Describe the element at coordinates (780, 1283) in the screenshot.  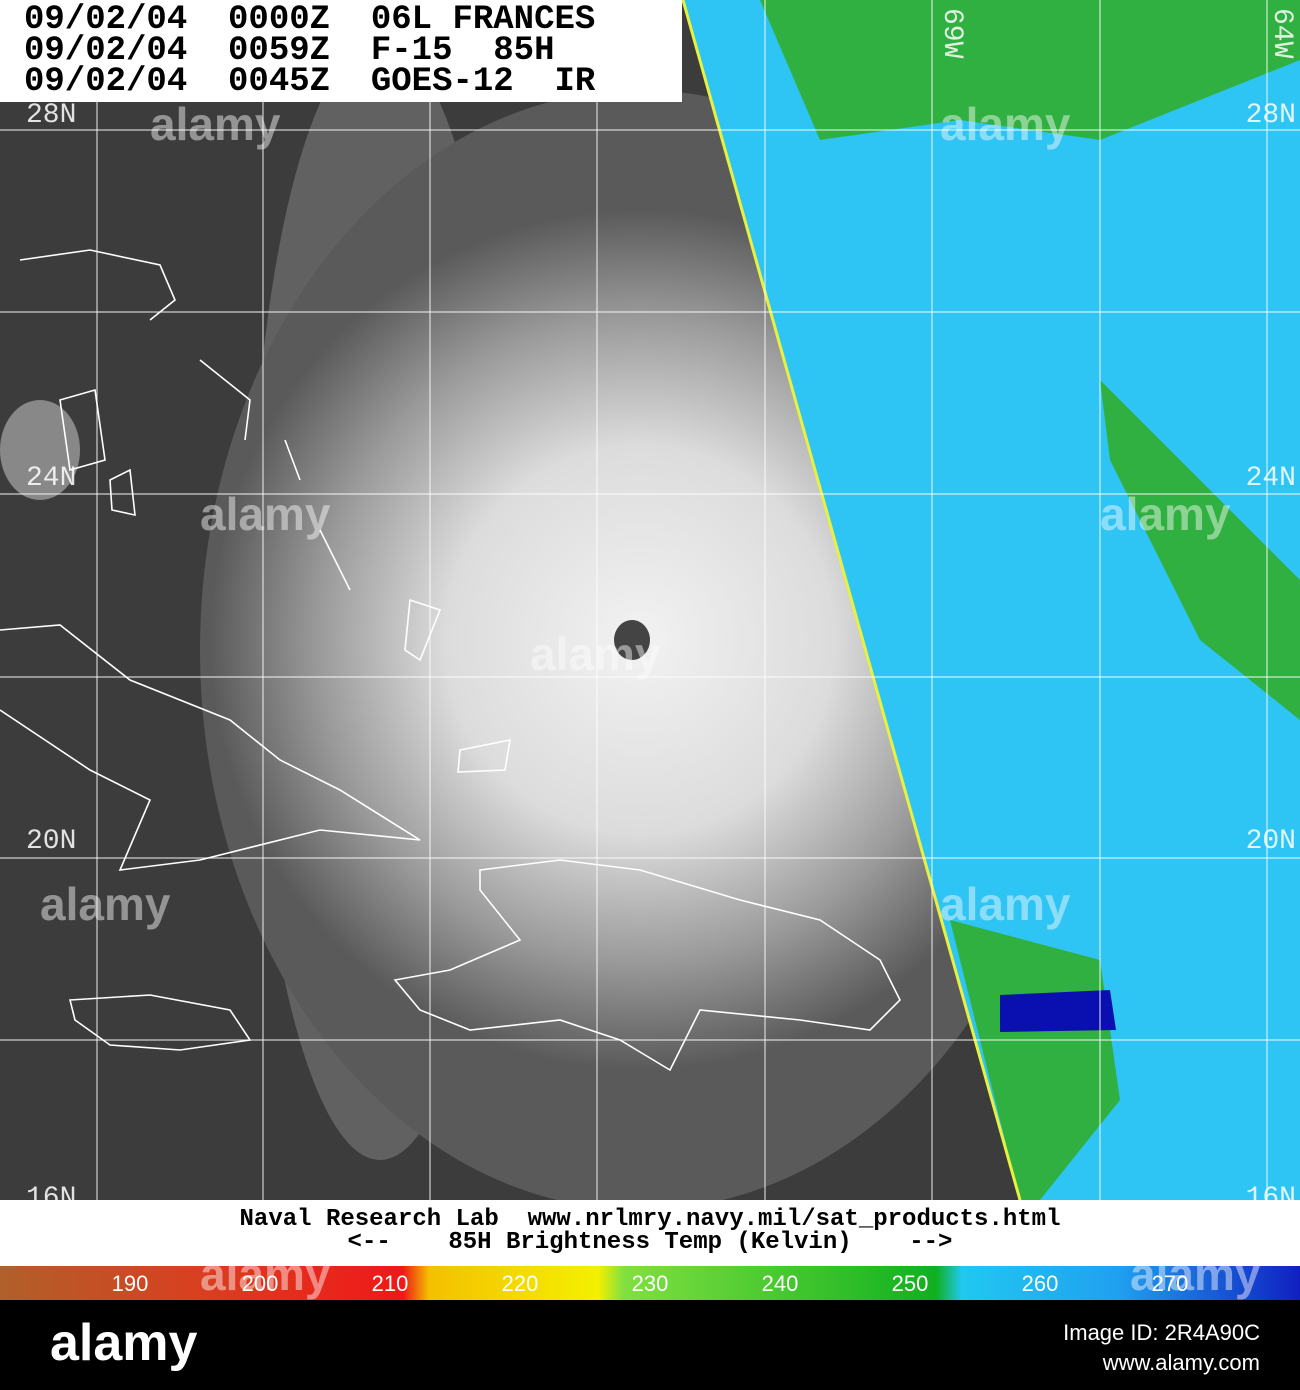
I see `colorbar-label: 240` at that location.